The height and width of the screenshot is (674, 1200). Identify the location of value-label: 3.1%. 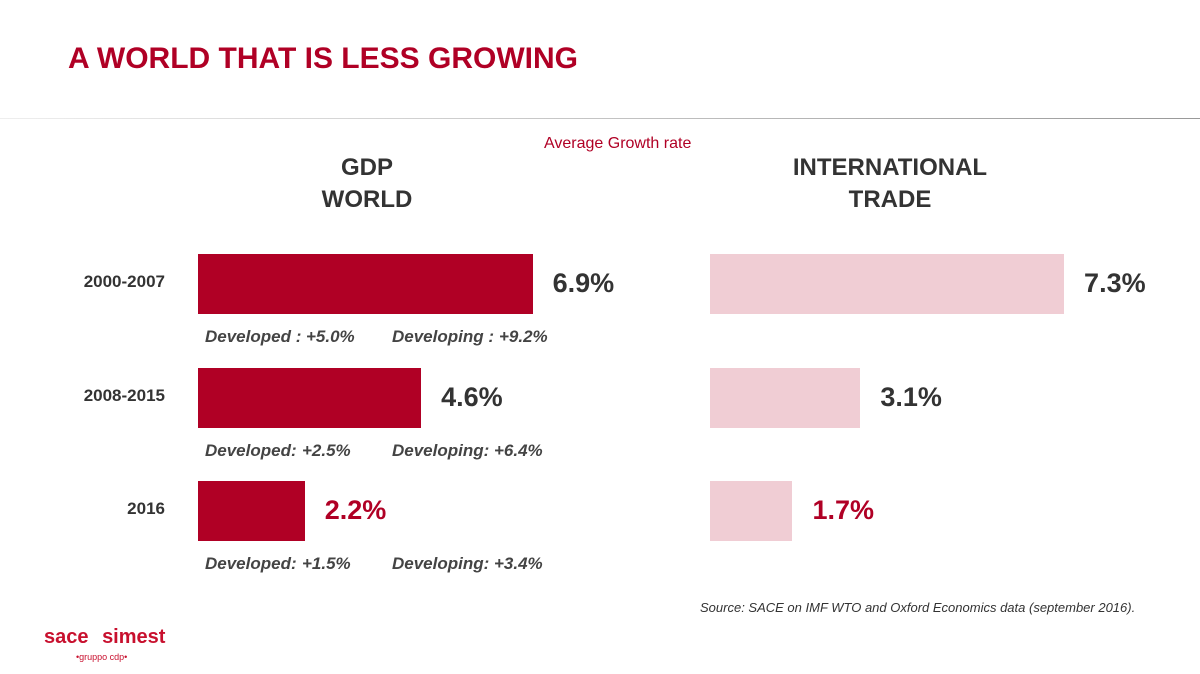
(911, 397).